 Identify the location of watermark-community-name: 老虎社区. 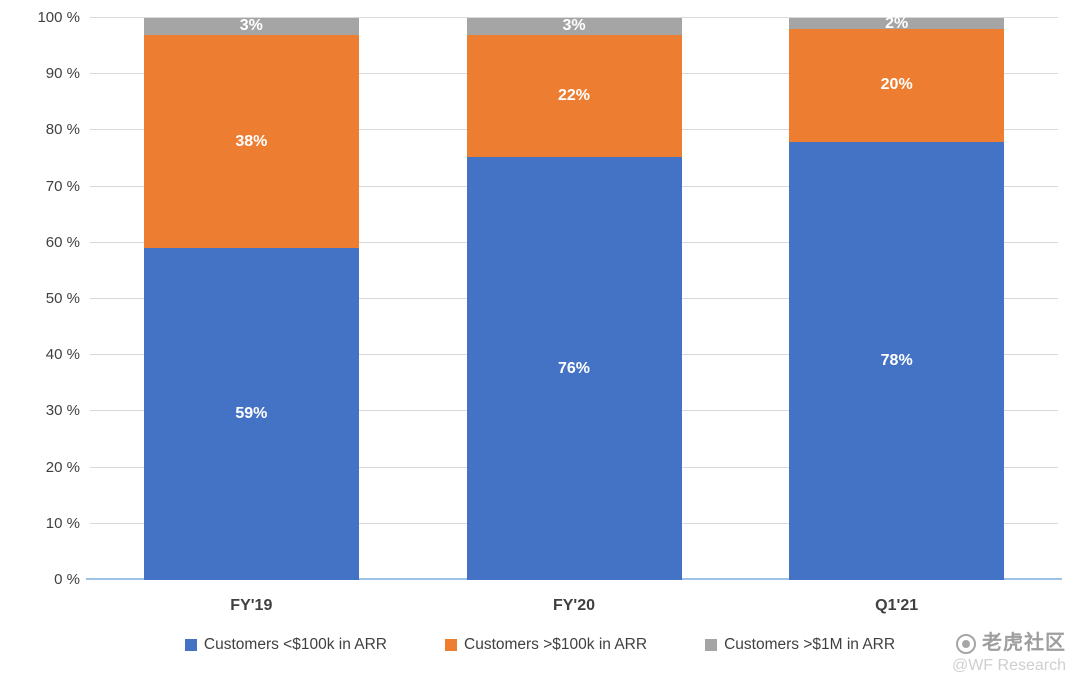
(1024, 643).